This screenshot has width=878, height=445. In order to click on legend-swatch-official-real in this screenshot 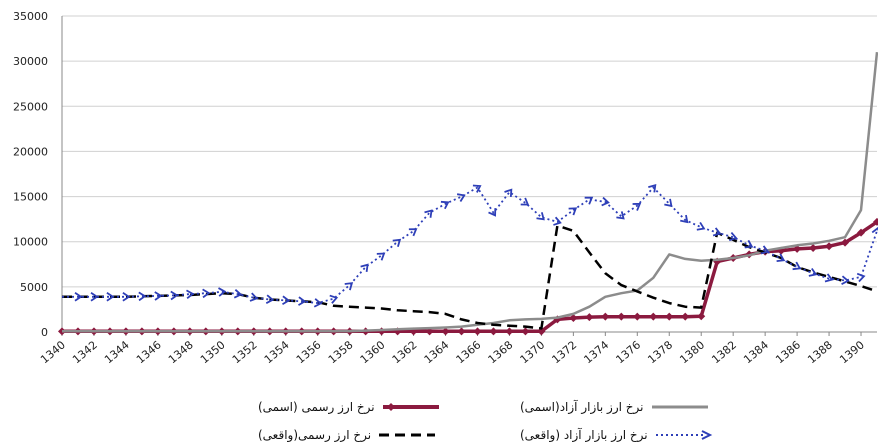, I will do `click(407, 435)`.